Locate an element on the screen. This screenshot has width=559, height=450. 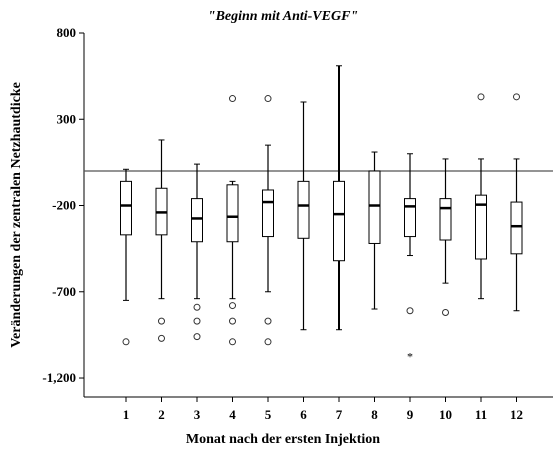
x-tick-label: 11 is located at coordinates (481, 414).